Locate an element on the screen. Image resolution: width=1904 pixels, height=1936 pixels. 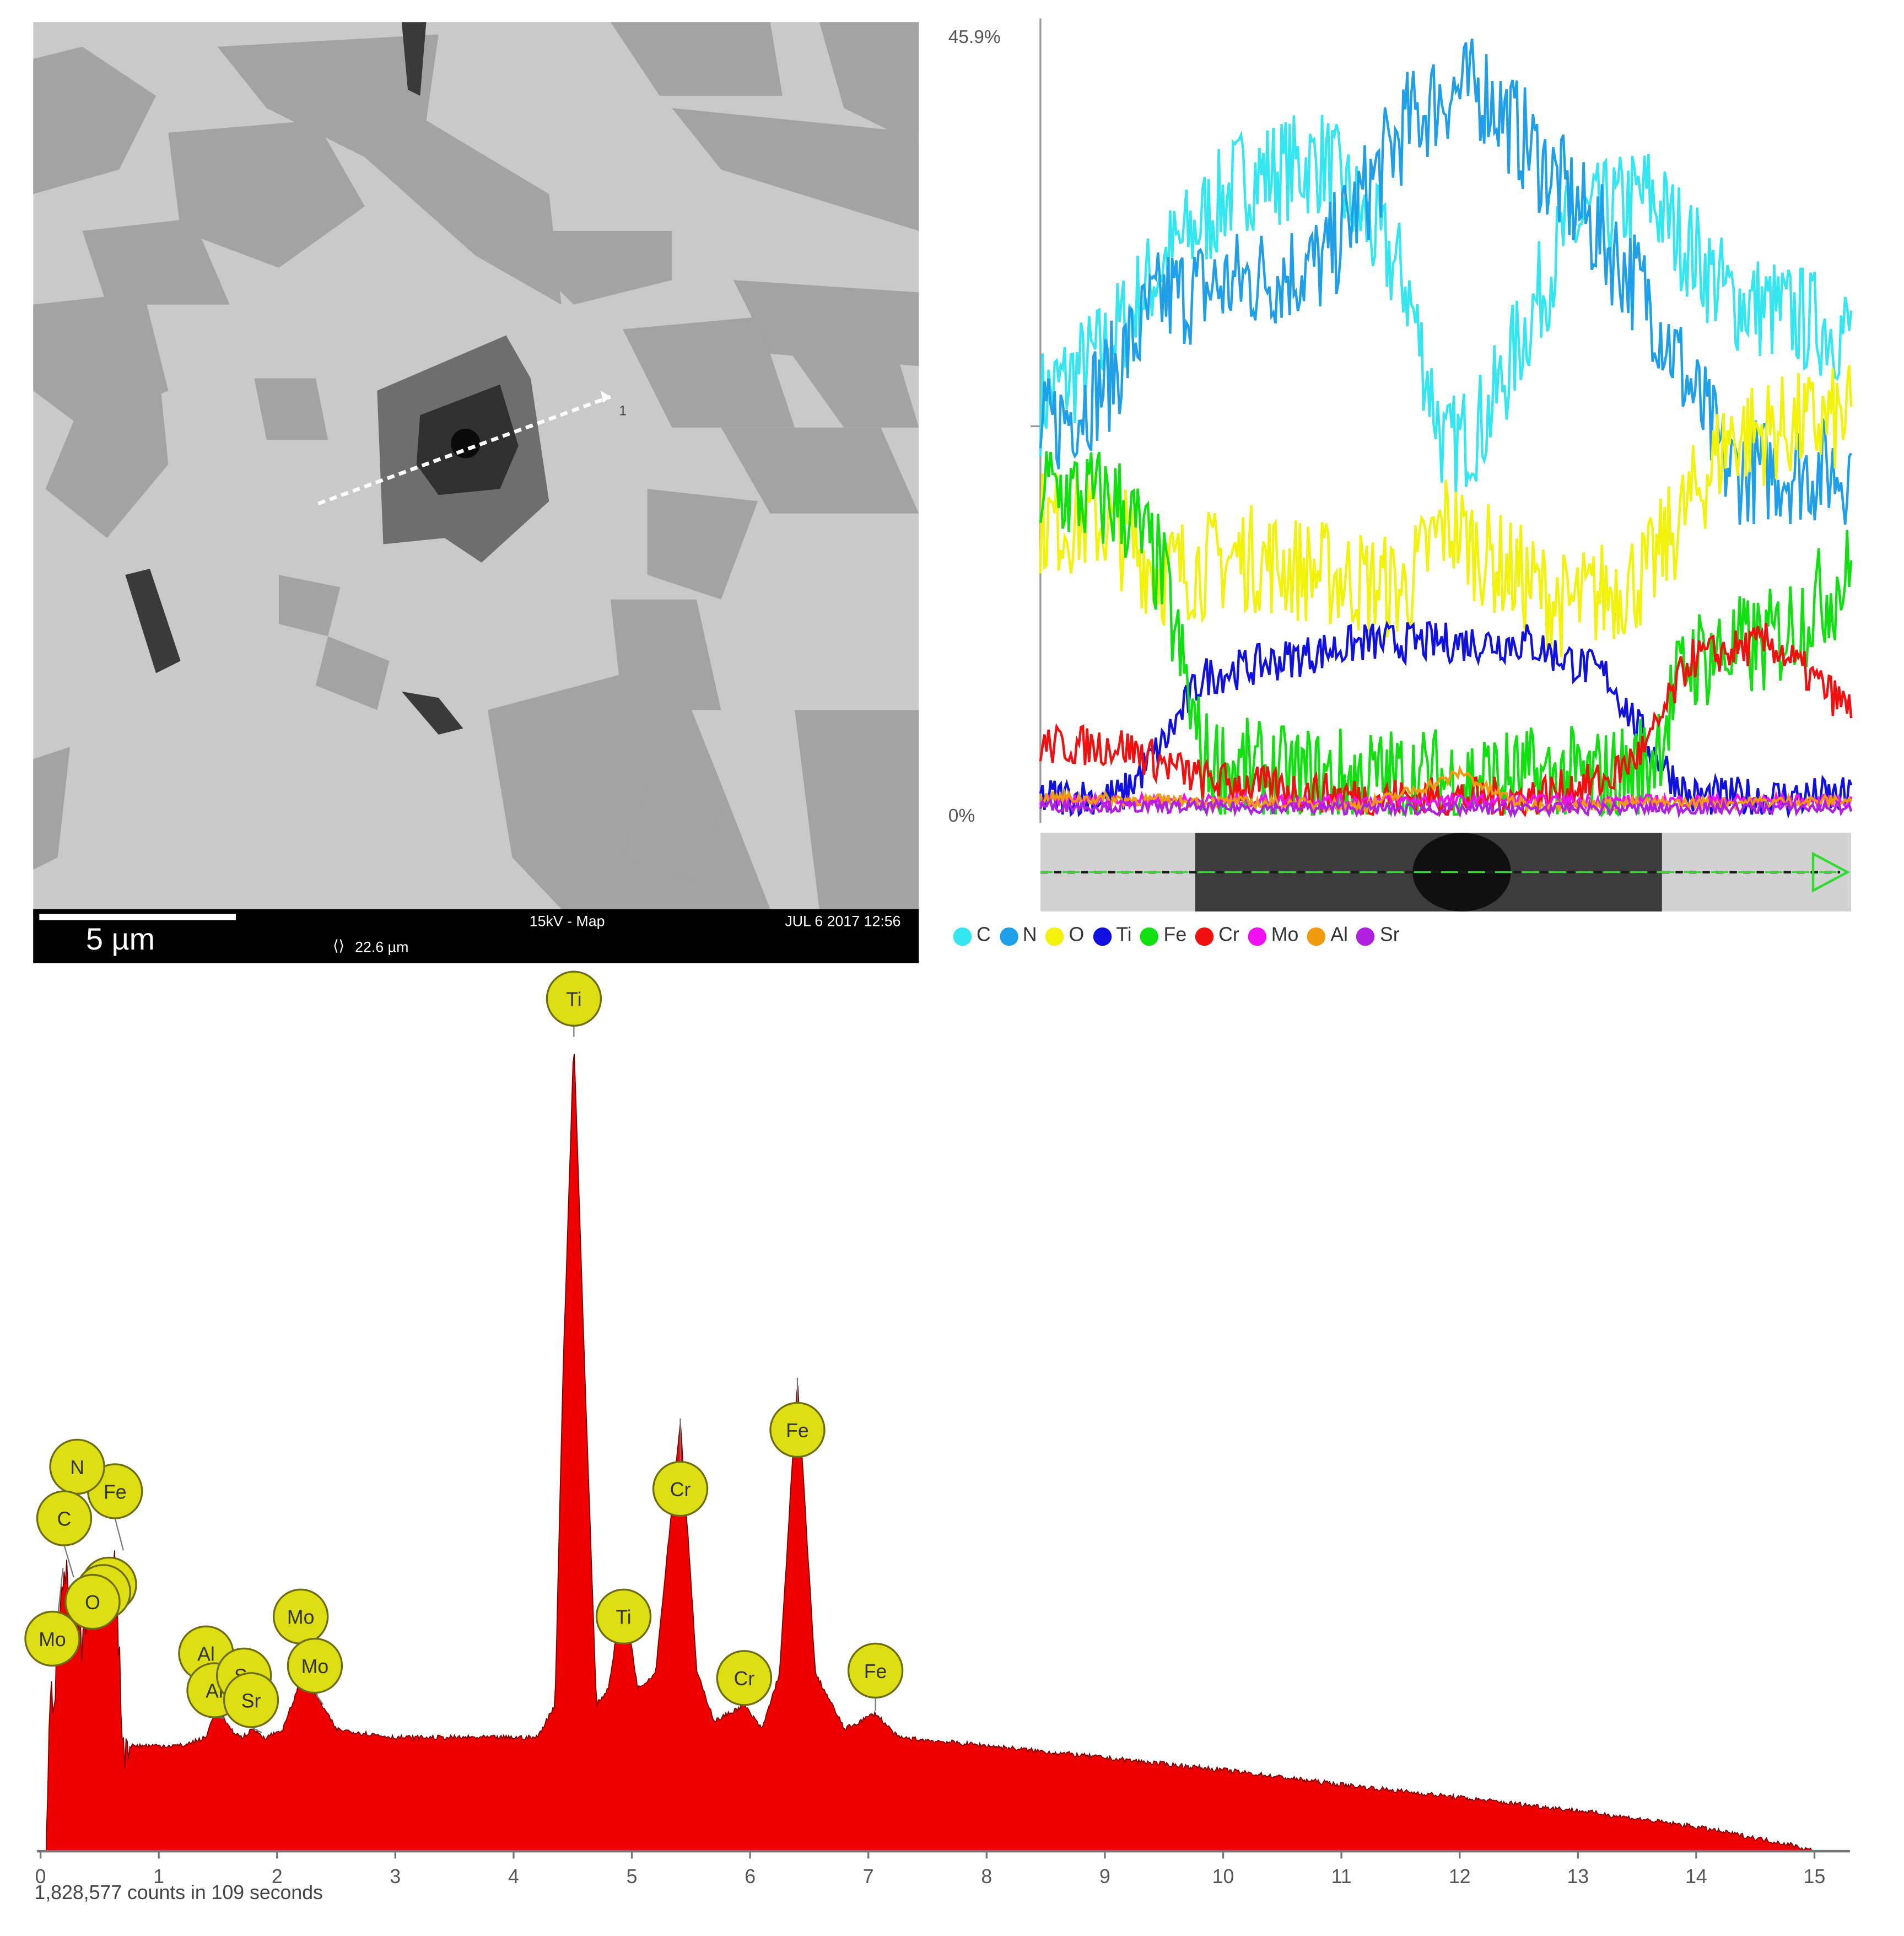
spectrum-tick-label: 6 is located at coordinates (750, 1876).